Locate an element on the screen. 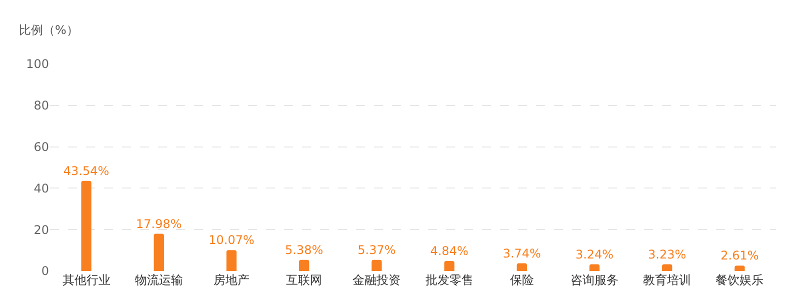 The image size is (786, 308). data-label: 3.74% is located at coordinates (521, 253).